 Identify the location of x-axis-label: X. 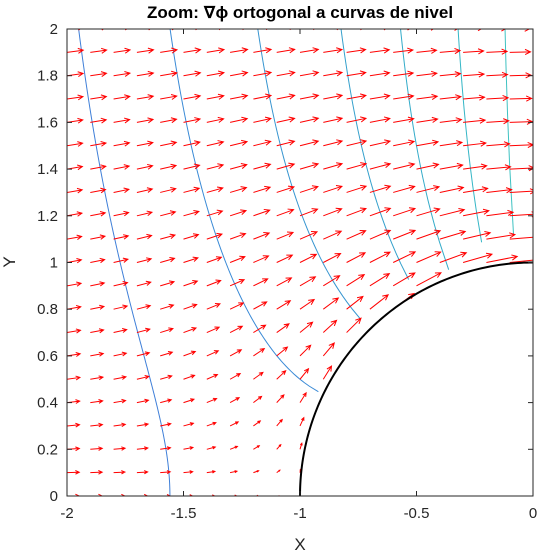
(299, 544).